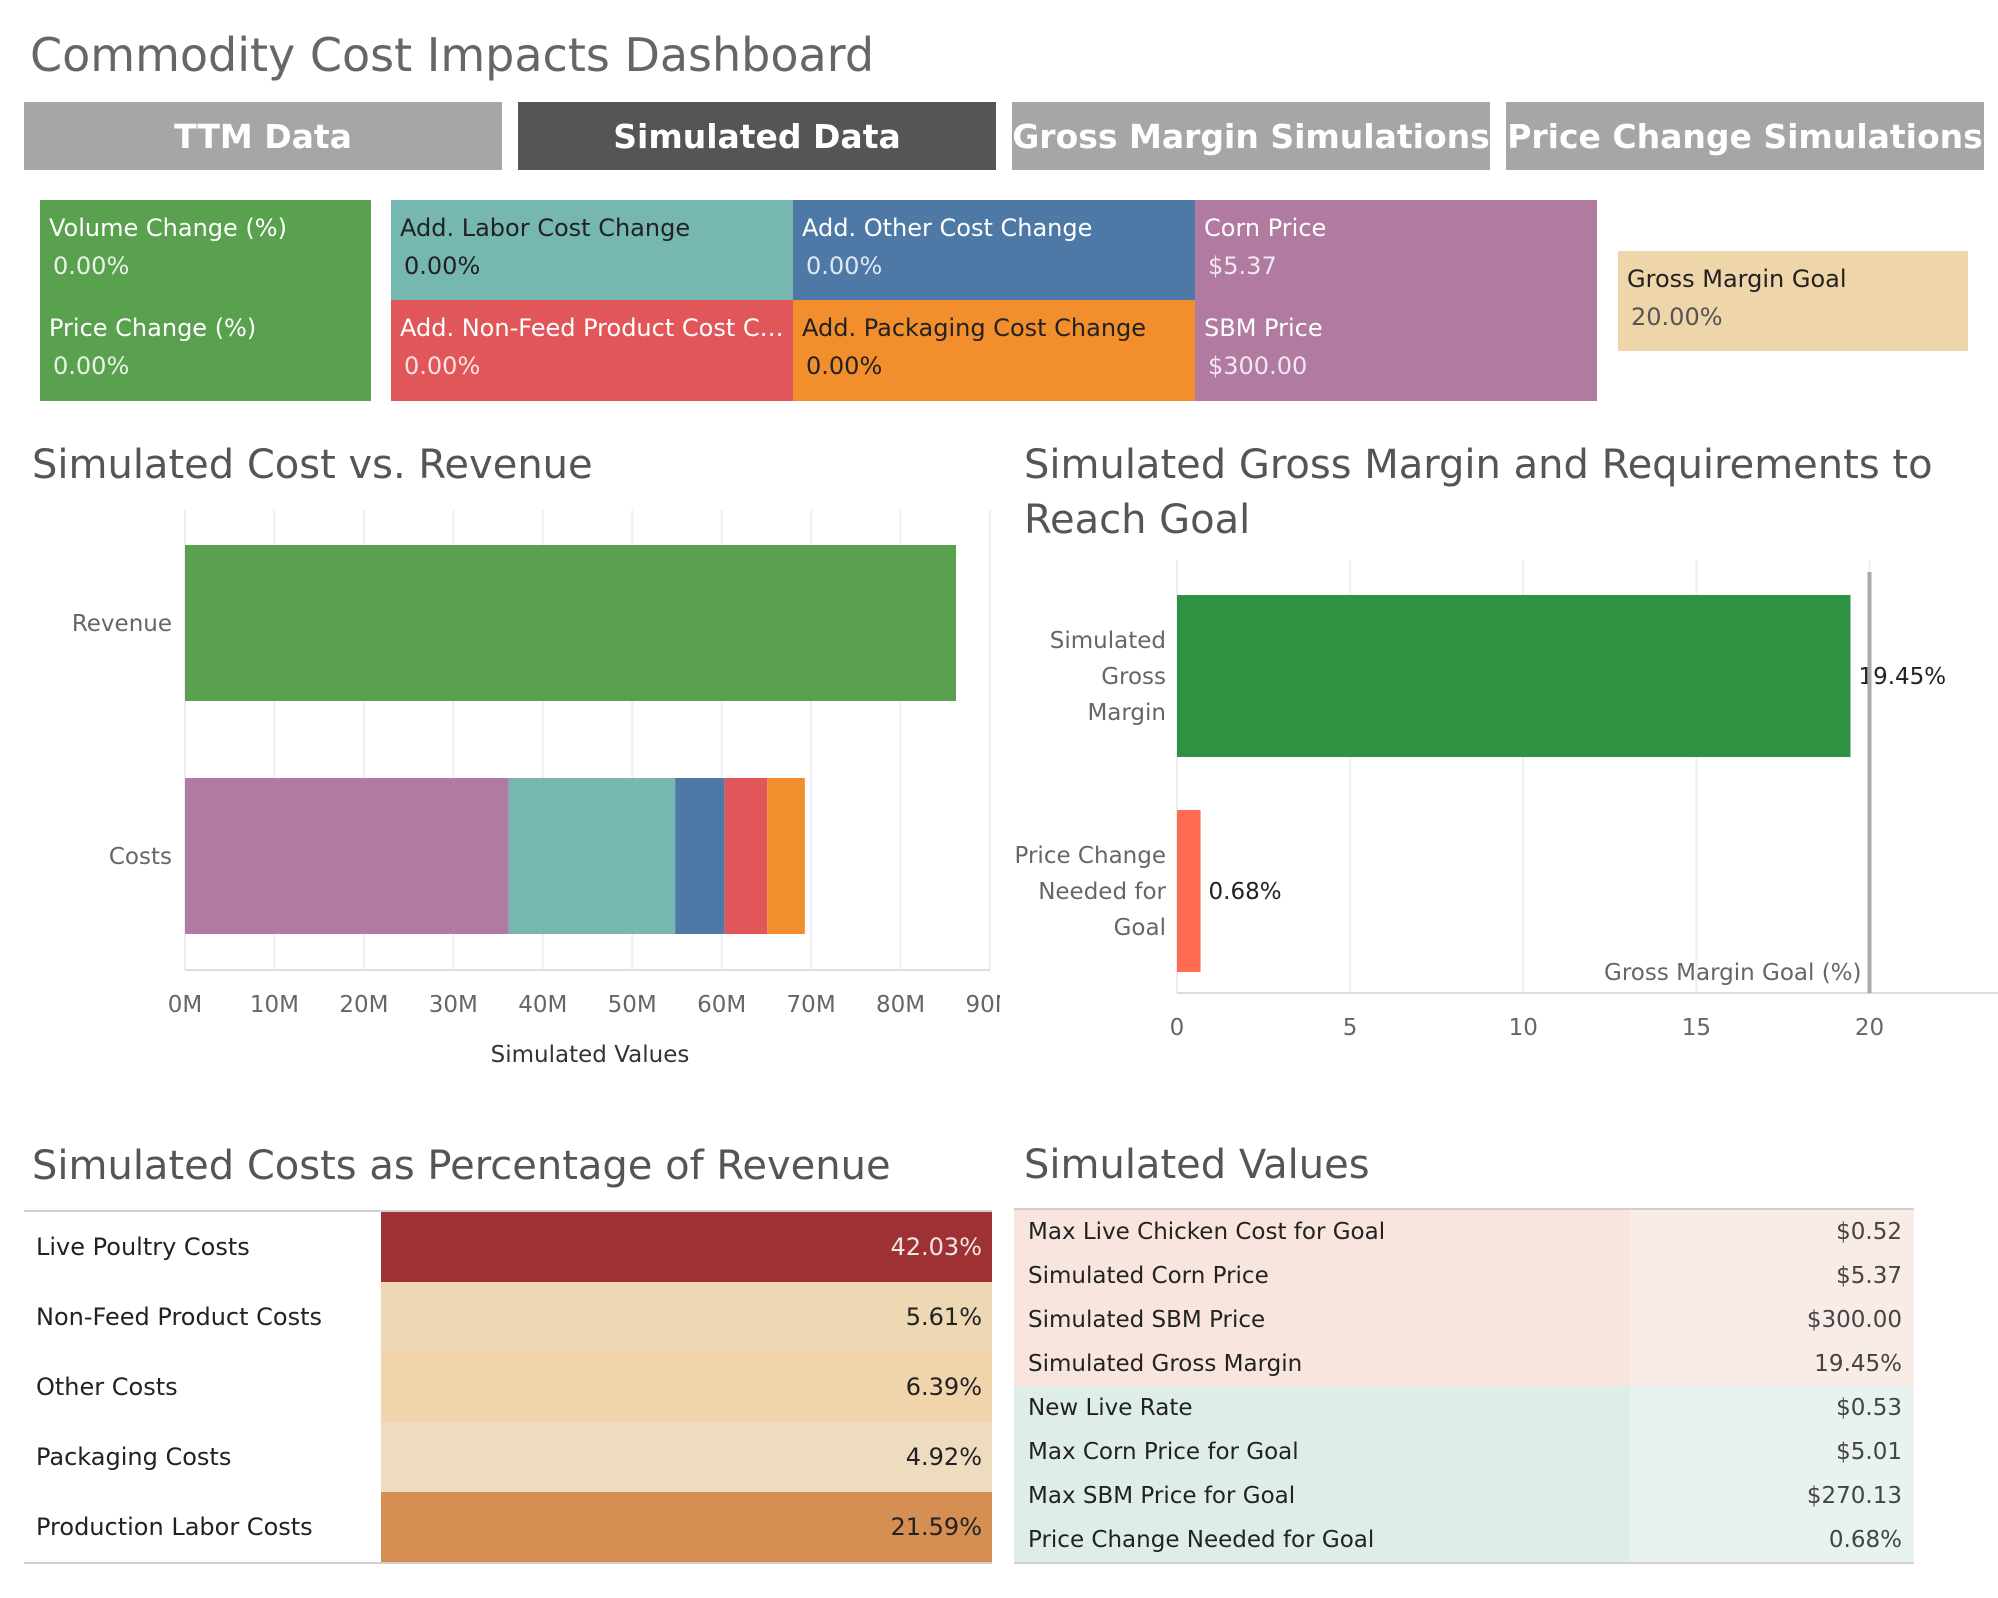 The height and width of the screenshot is (1598, 1998). I want to click on other-cost-control: Add. Other Cost Change 0.00%, so click(994, 250).